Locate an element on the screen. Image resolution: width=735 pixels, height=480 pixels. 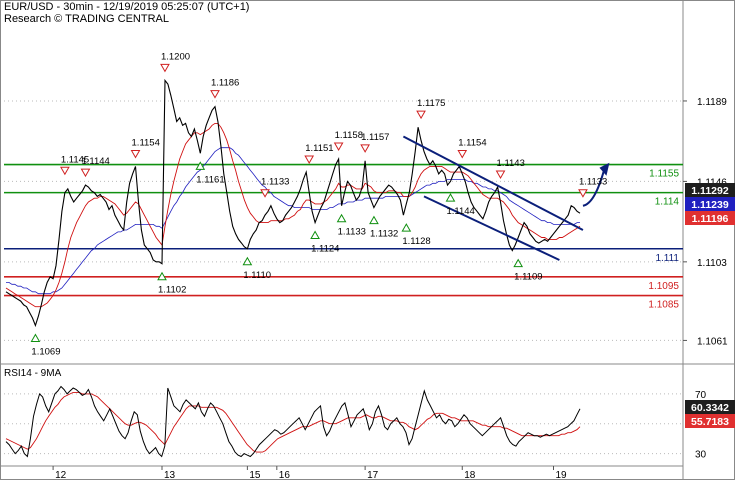
current-slow-ma-box-bg is located at coordinates (710, 204).